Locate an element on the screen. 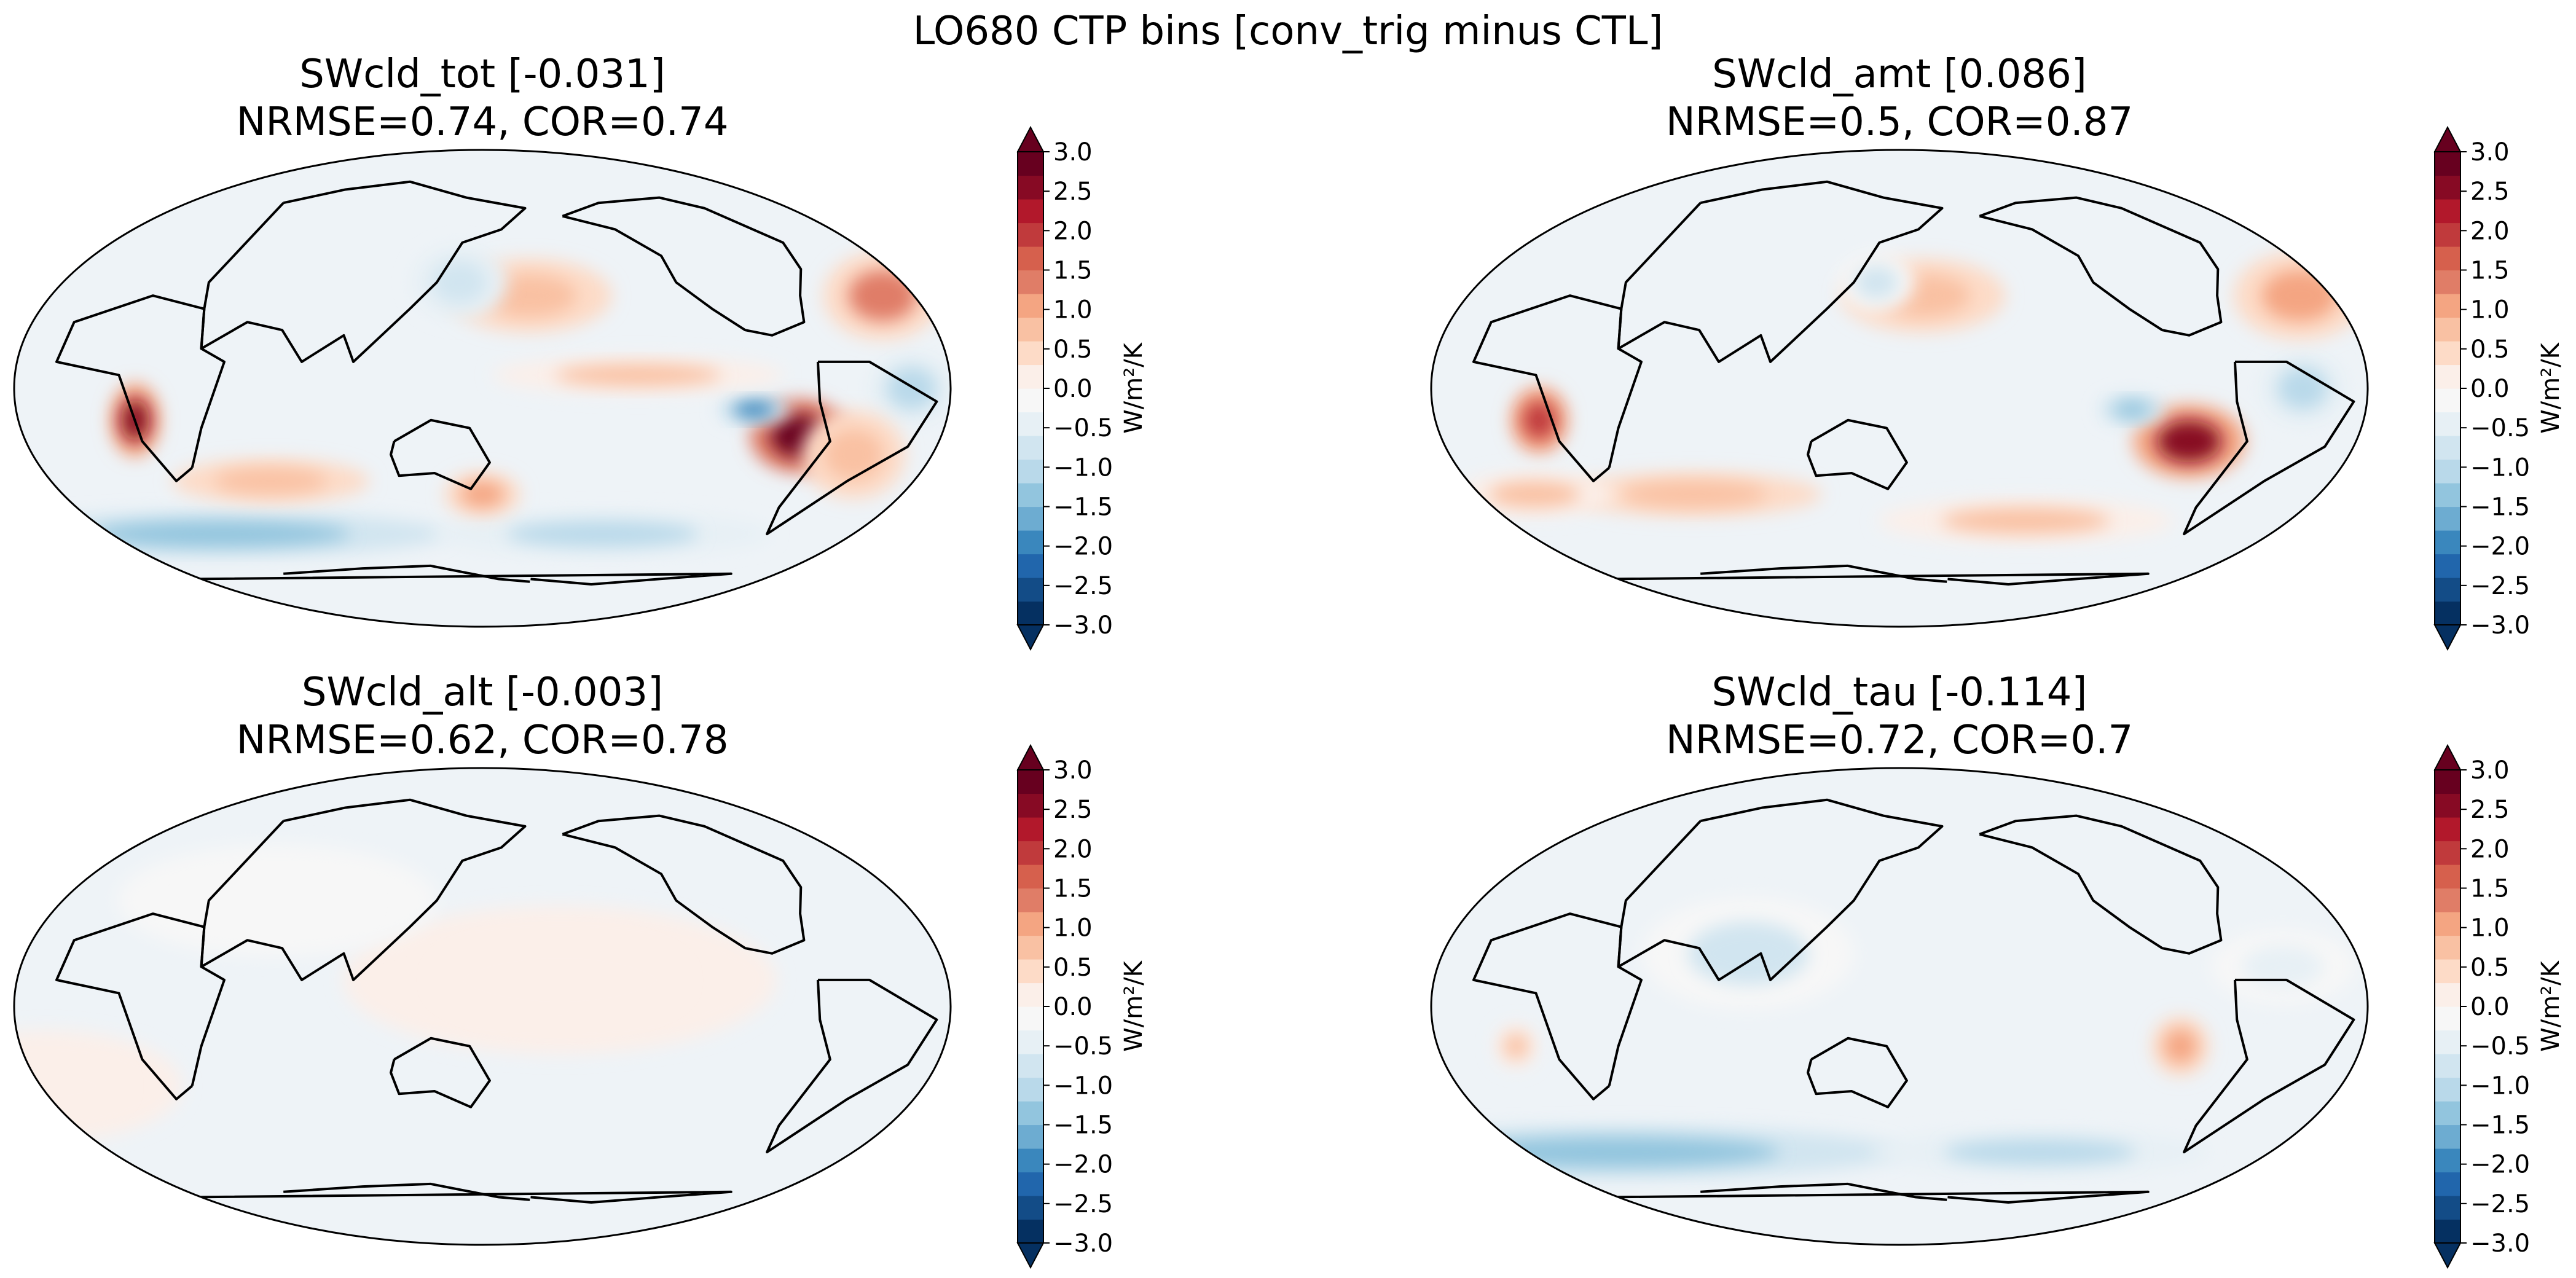 The height and width of the screenshot is (1278, 2576). colorbar-tick-label: 1.0 is located at coordinates (1073, 310).